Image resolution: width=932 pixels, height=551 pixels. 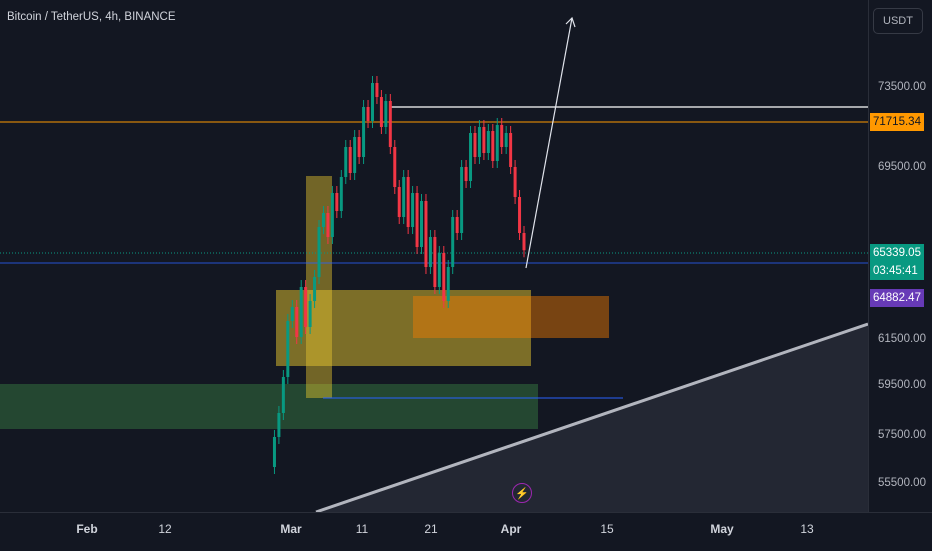 What do you see at coordinates (902, 339) in the screenshot?
I see `price-tick: 61500.00` at bounding box center [902, 339].